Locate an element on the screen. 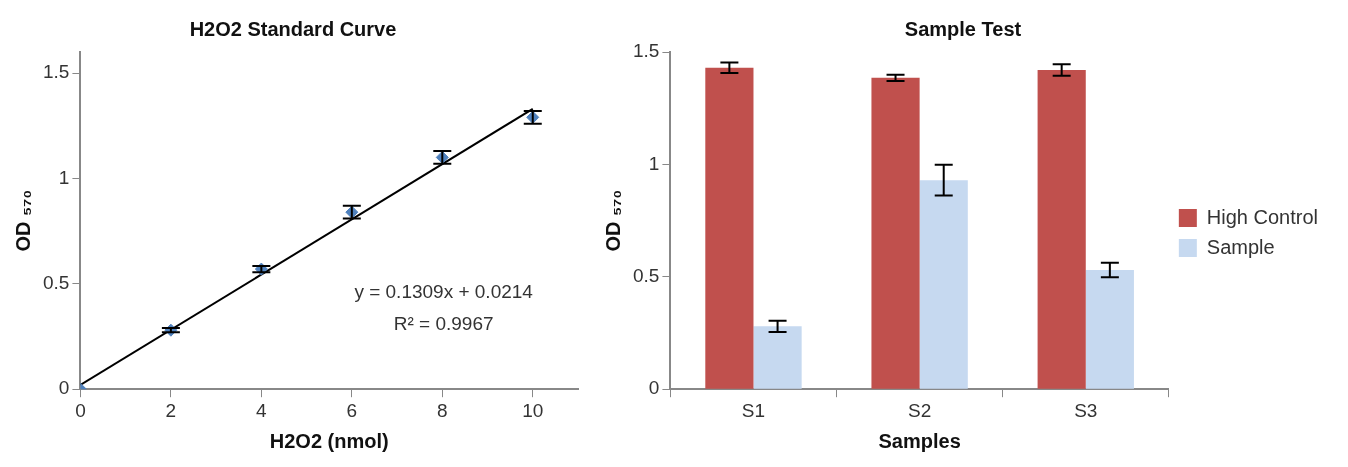 This screenshot has width=1348, height=467. x-tick-label: 2 is located at coordinates (171, 410).